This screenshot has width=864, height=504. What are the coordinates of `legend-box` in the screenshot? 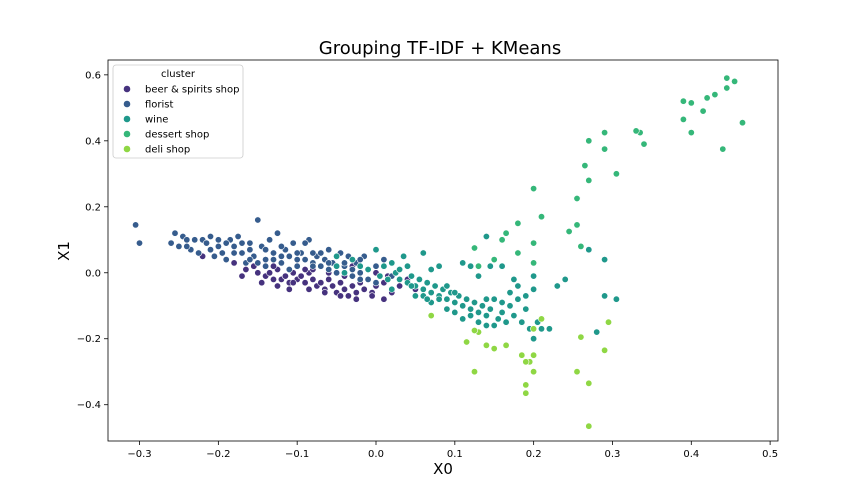 It's located at (178, 111).